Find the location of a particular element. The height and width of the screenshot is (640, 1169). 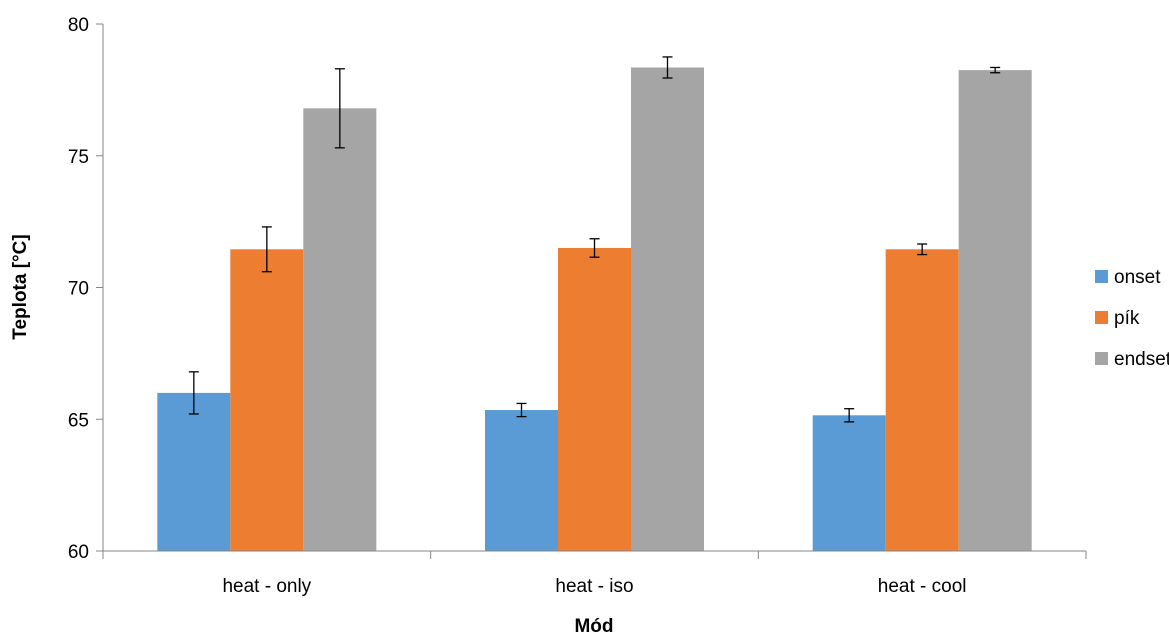

x-tick-label: heat - cool is located at coordinates (922, 586).